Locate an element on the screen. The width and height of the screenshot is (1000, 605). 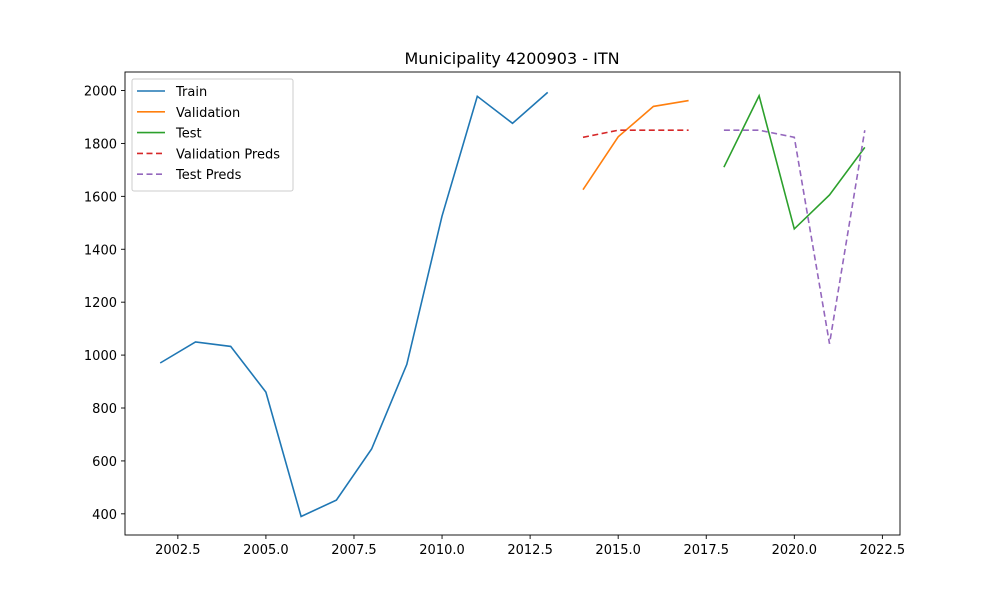
y-tick-label: 1600 is located at coordinates (100, 197).